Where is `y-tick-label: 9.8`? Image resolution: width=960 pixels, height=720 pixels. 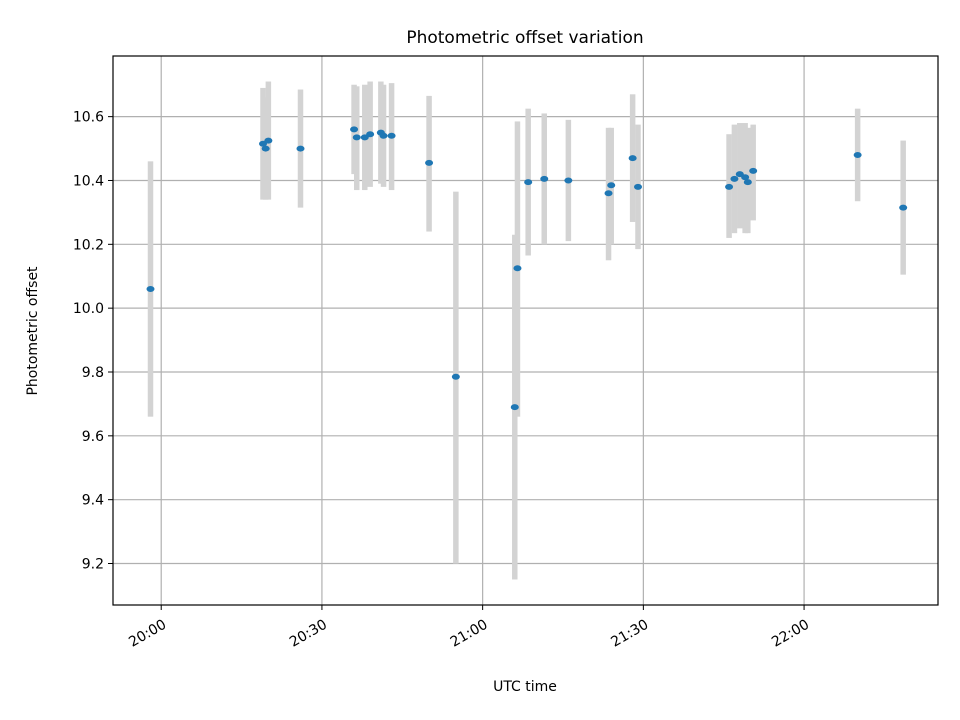
y-tick-label: 9.8 is located at coordinates (93, 373).